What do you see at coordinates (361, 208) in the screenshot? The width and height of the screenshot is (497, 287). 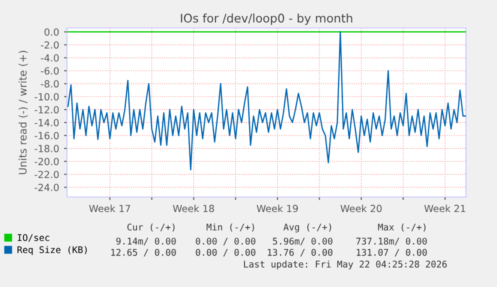 I see `x-tick-label: Week 20` at bounding box center [361, 208].